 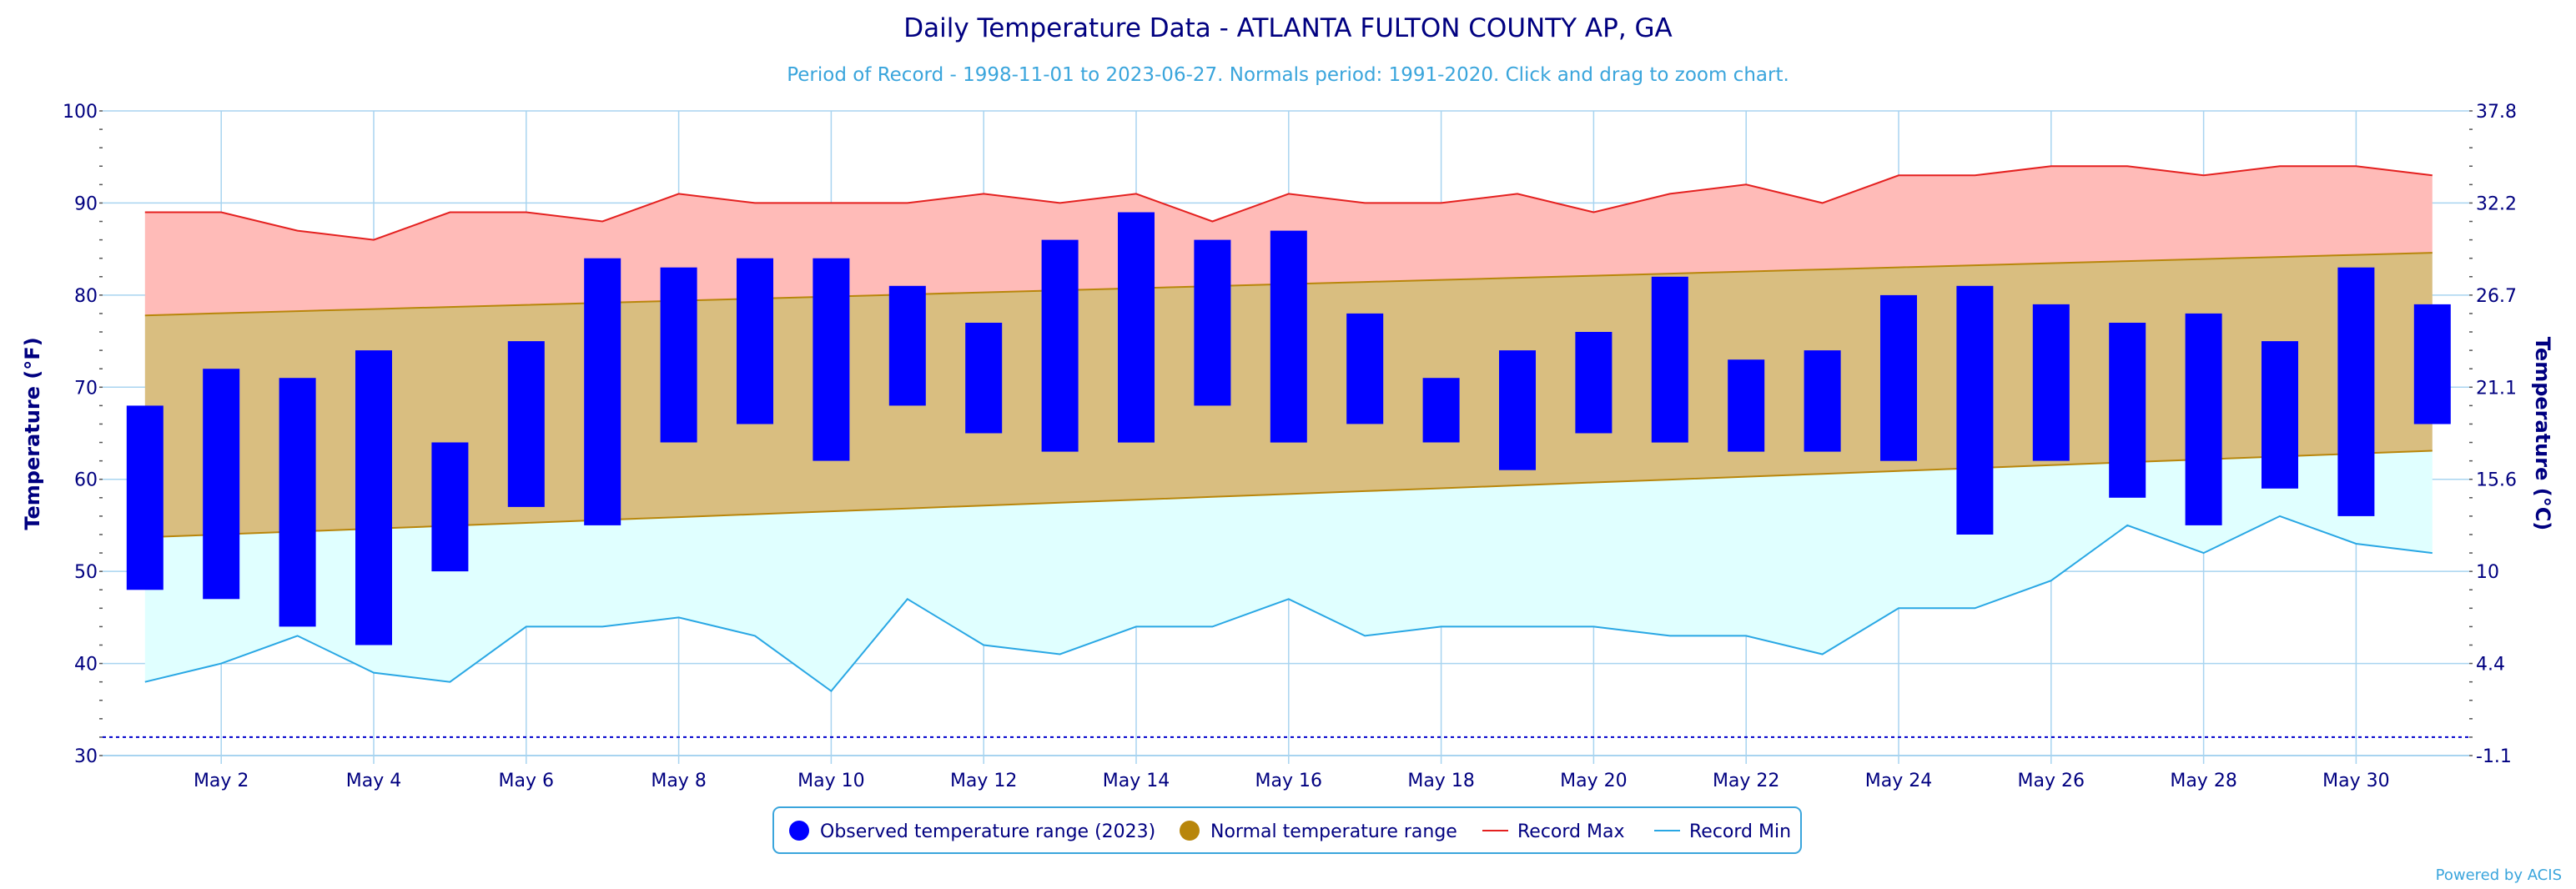 I want to click on y-tick-label: 90, so click(x=86, y=203).